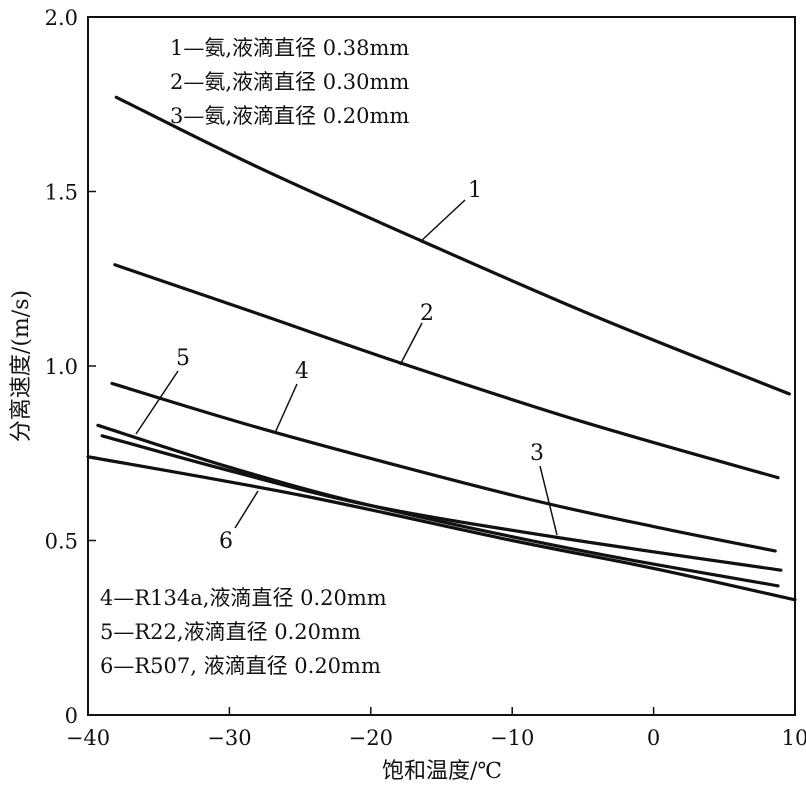 The width and height of the screenshot is (806, 786). What do you see at coordinates (512, 738) in the screenshot?
I see `x-tick-label: −10` at bounding box center [512, 738].